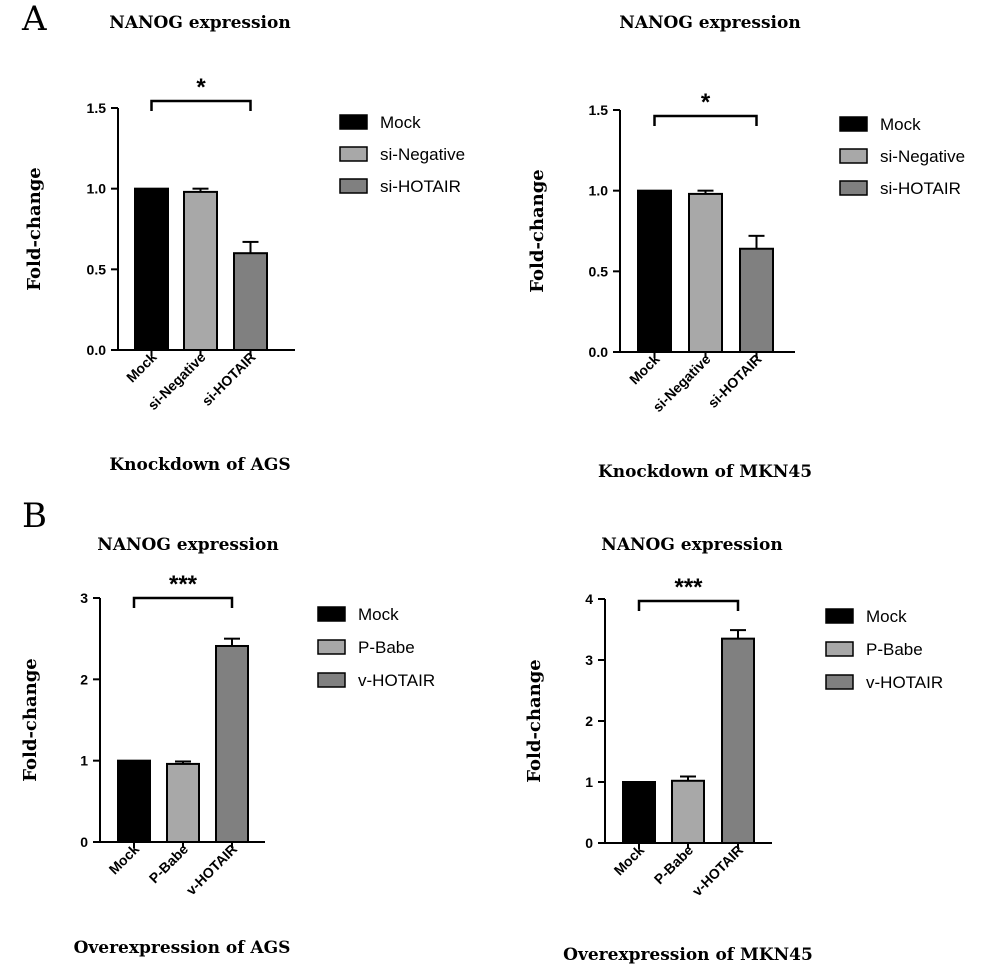 Image resolution: width=1000 pixels, height=972 pixels. What do you see at coordinates (688, 955) in the screenshot?
I see `x-axis-label: Overexpression of MKN45` at bounding box center [688, 955].